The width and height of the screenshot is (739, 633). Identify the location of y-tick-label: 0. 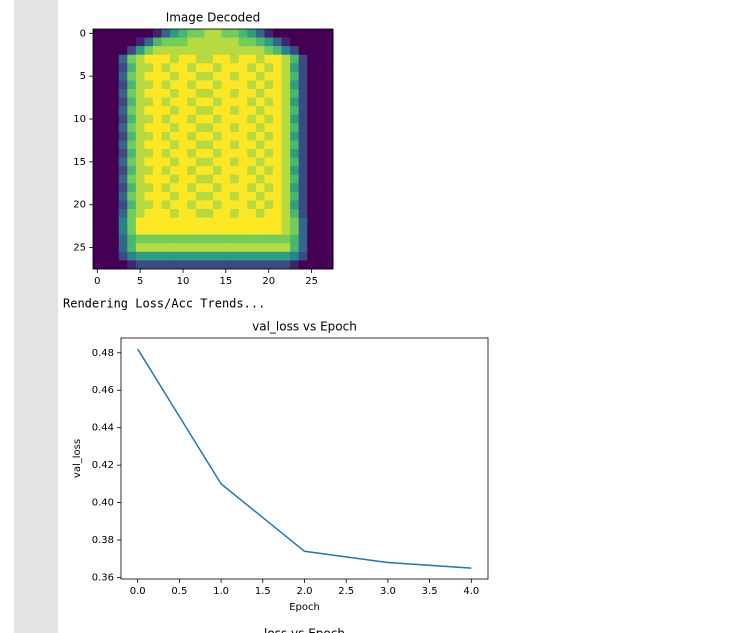
(83, 33).